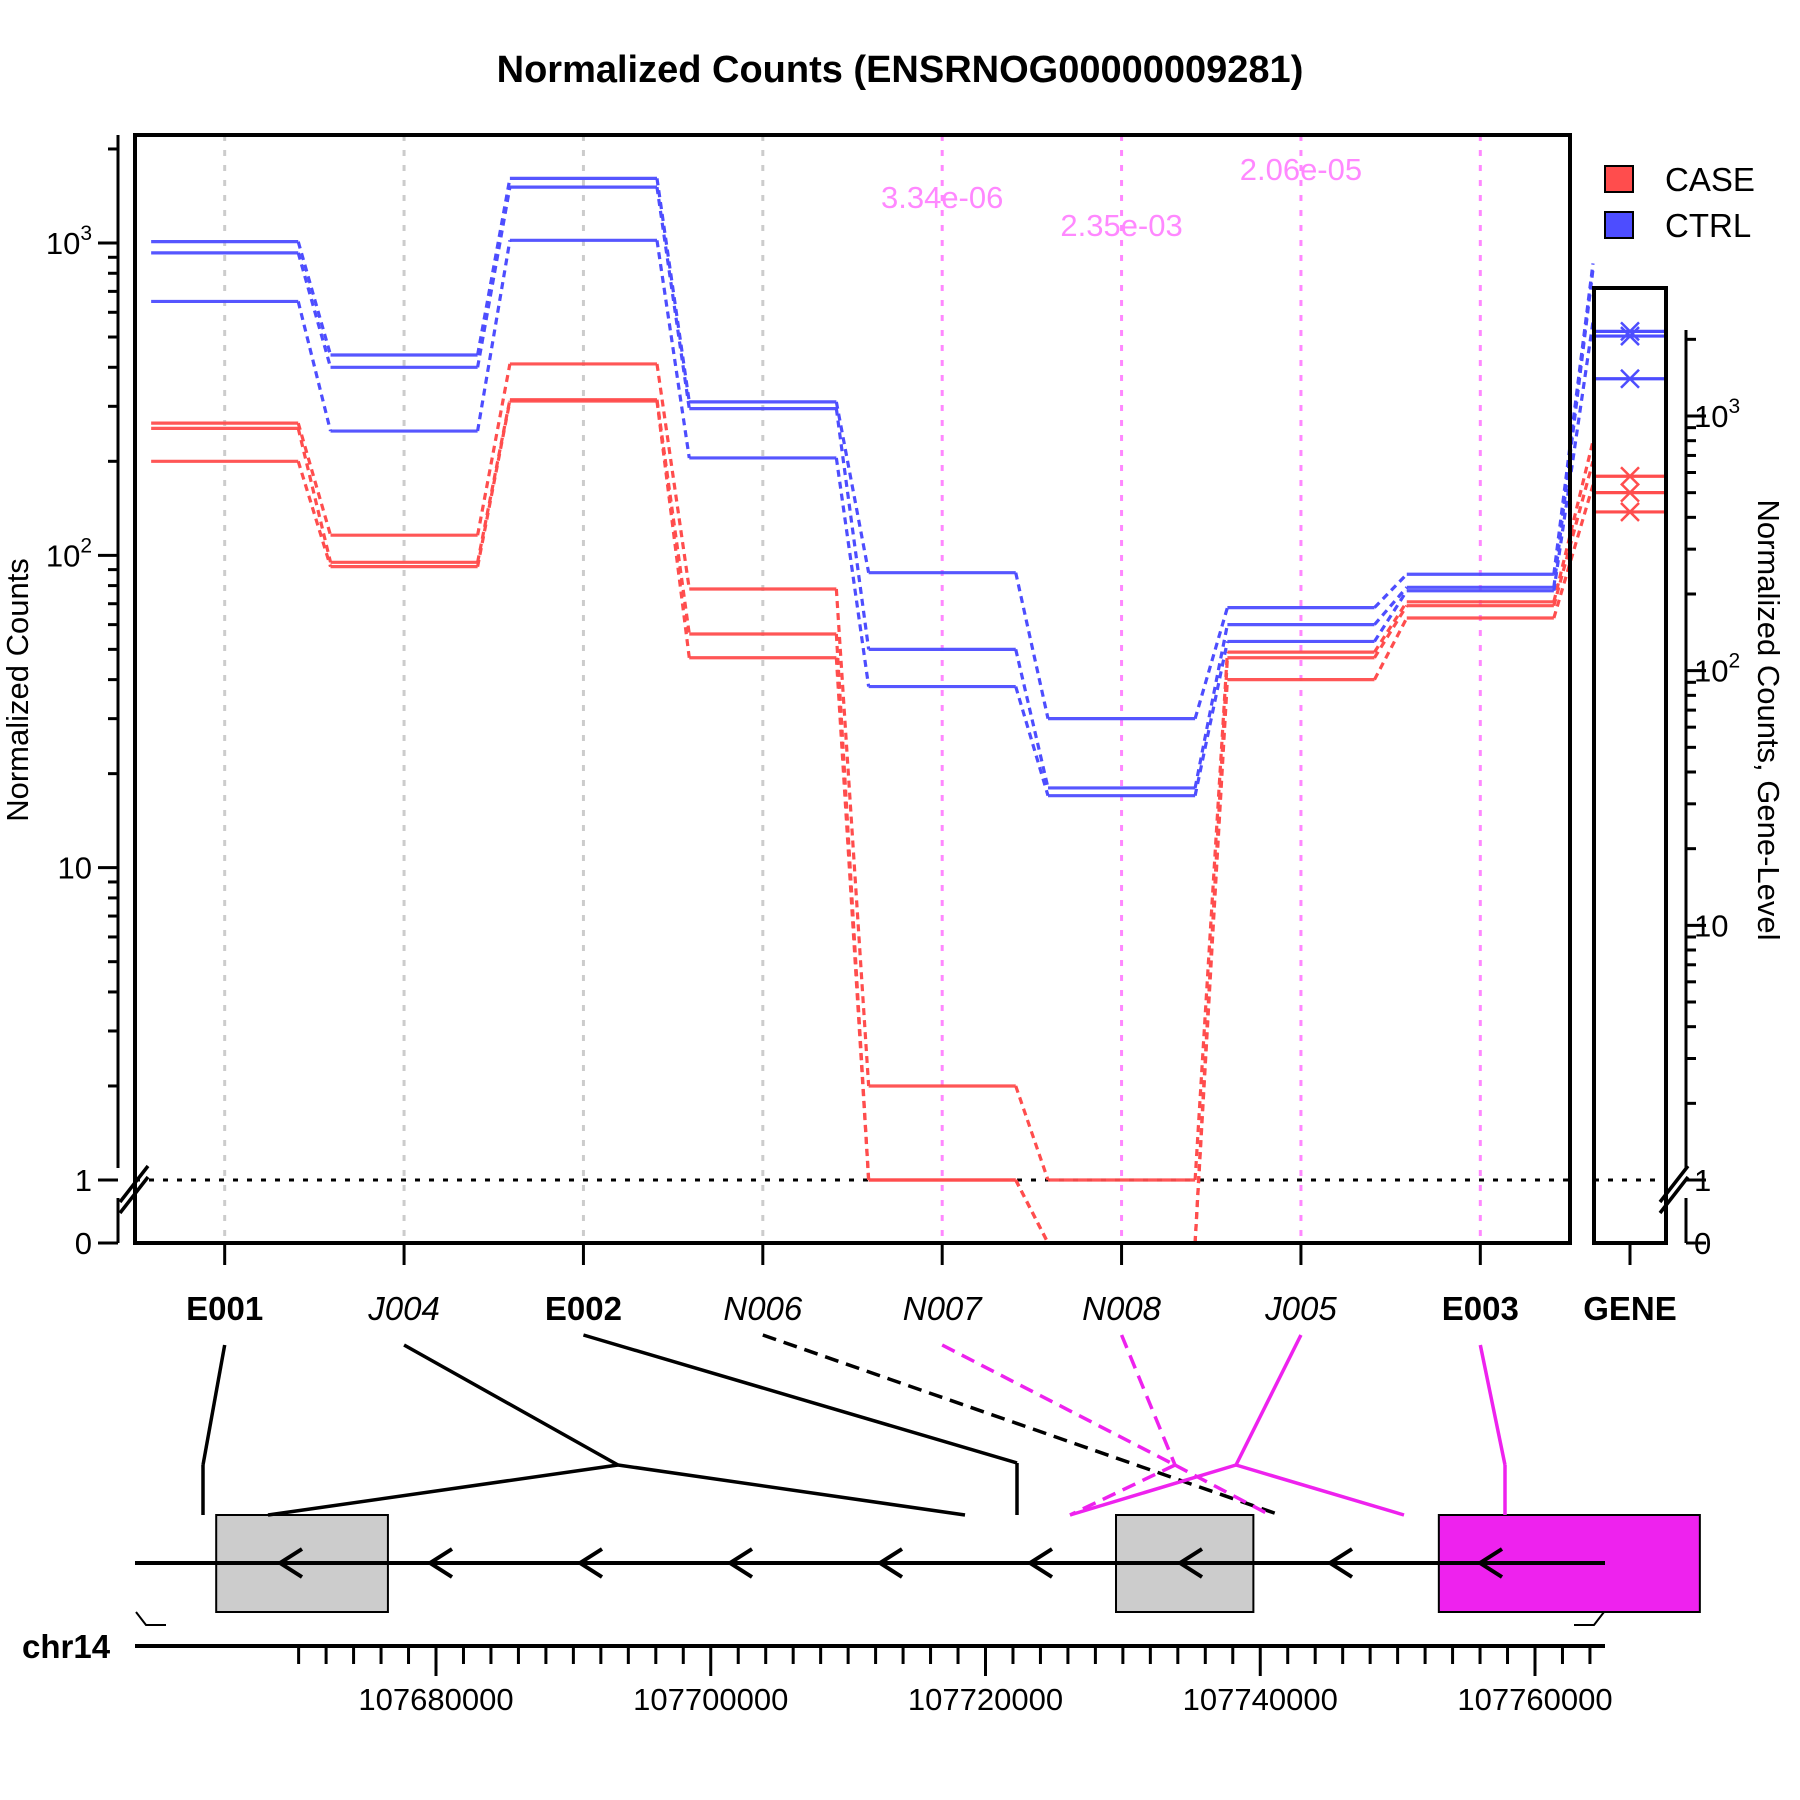  I want to click on right-tick-label: 0, so click(1702, 1243).